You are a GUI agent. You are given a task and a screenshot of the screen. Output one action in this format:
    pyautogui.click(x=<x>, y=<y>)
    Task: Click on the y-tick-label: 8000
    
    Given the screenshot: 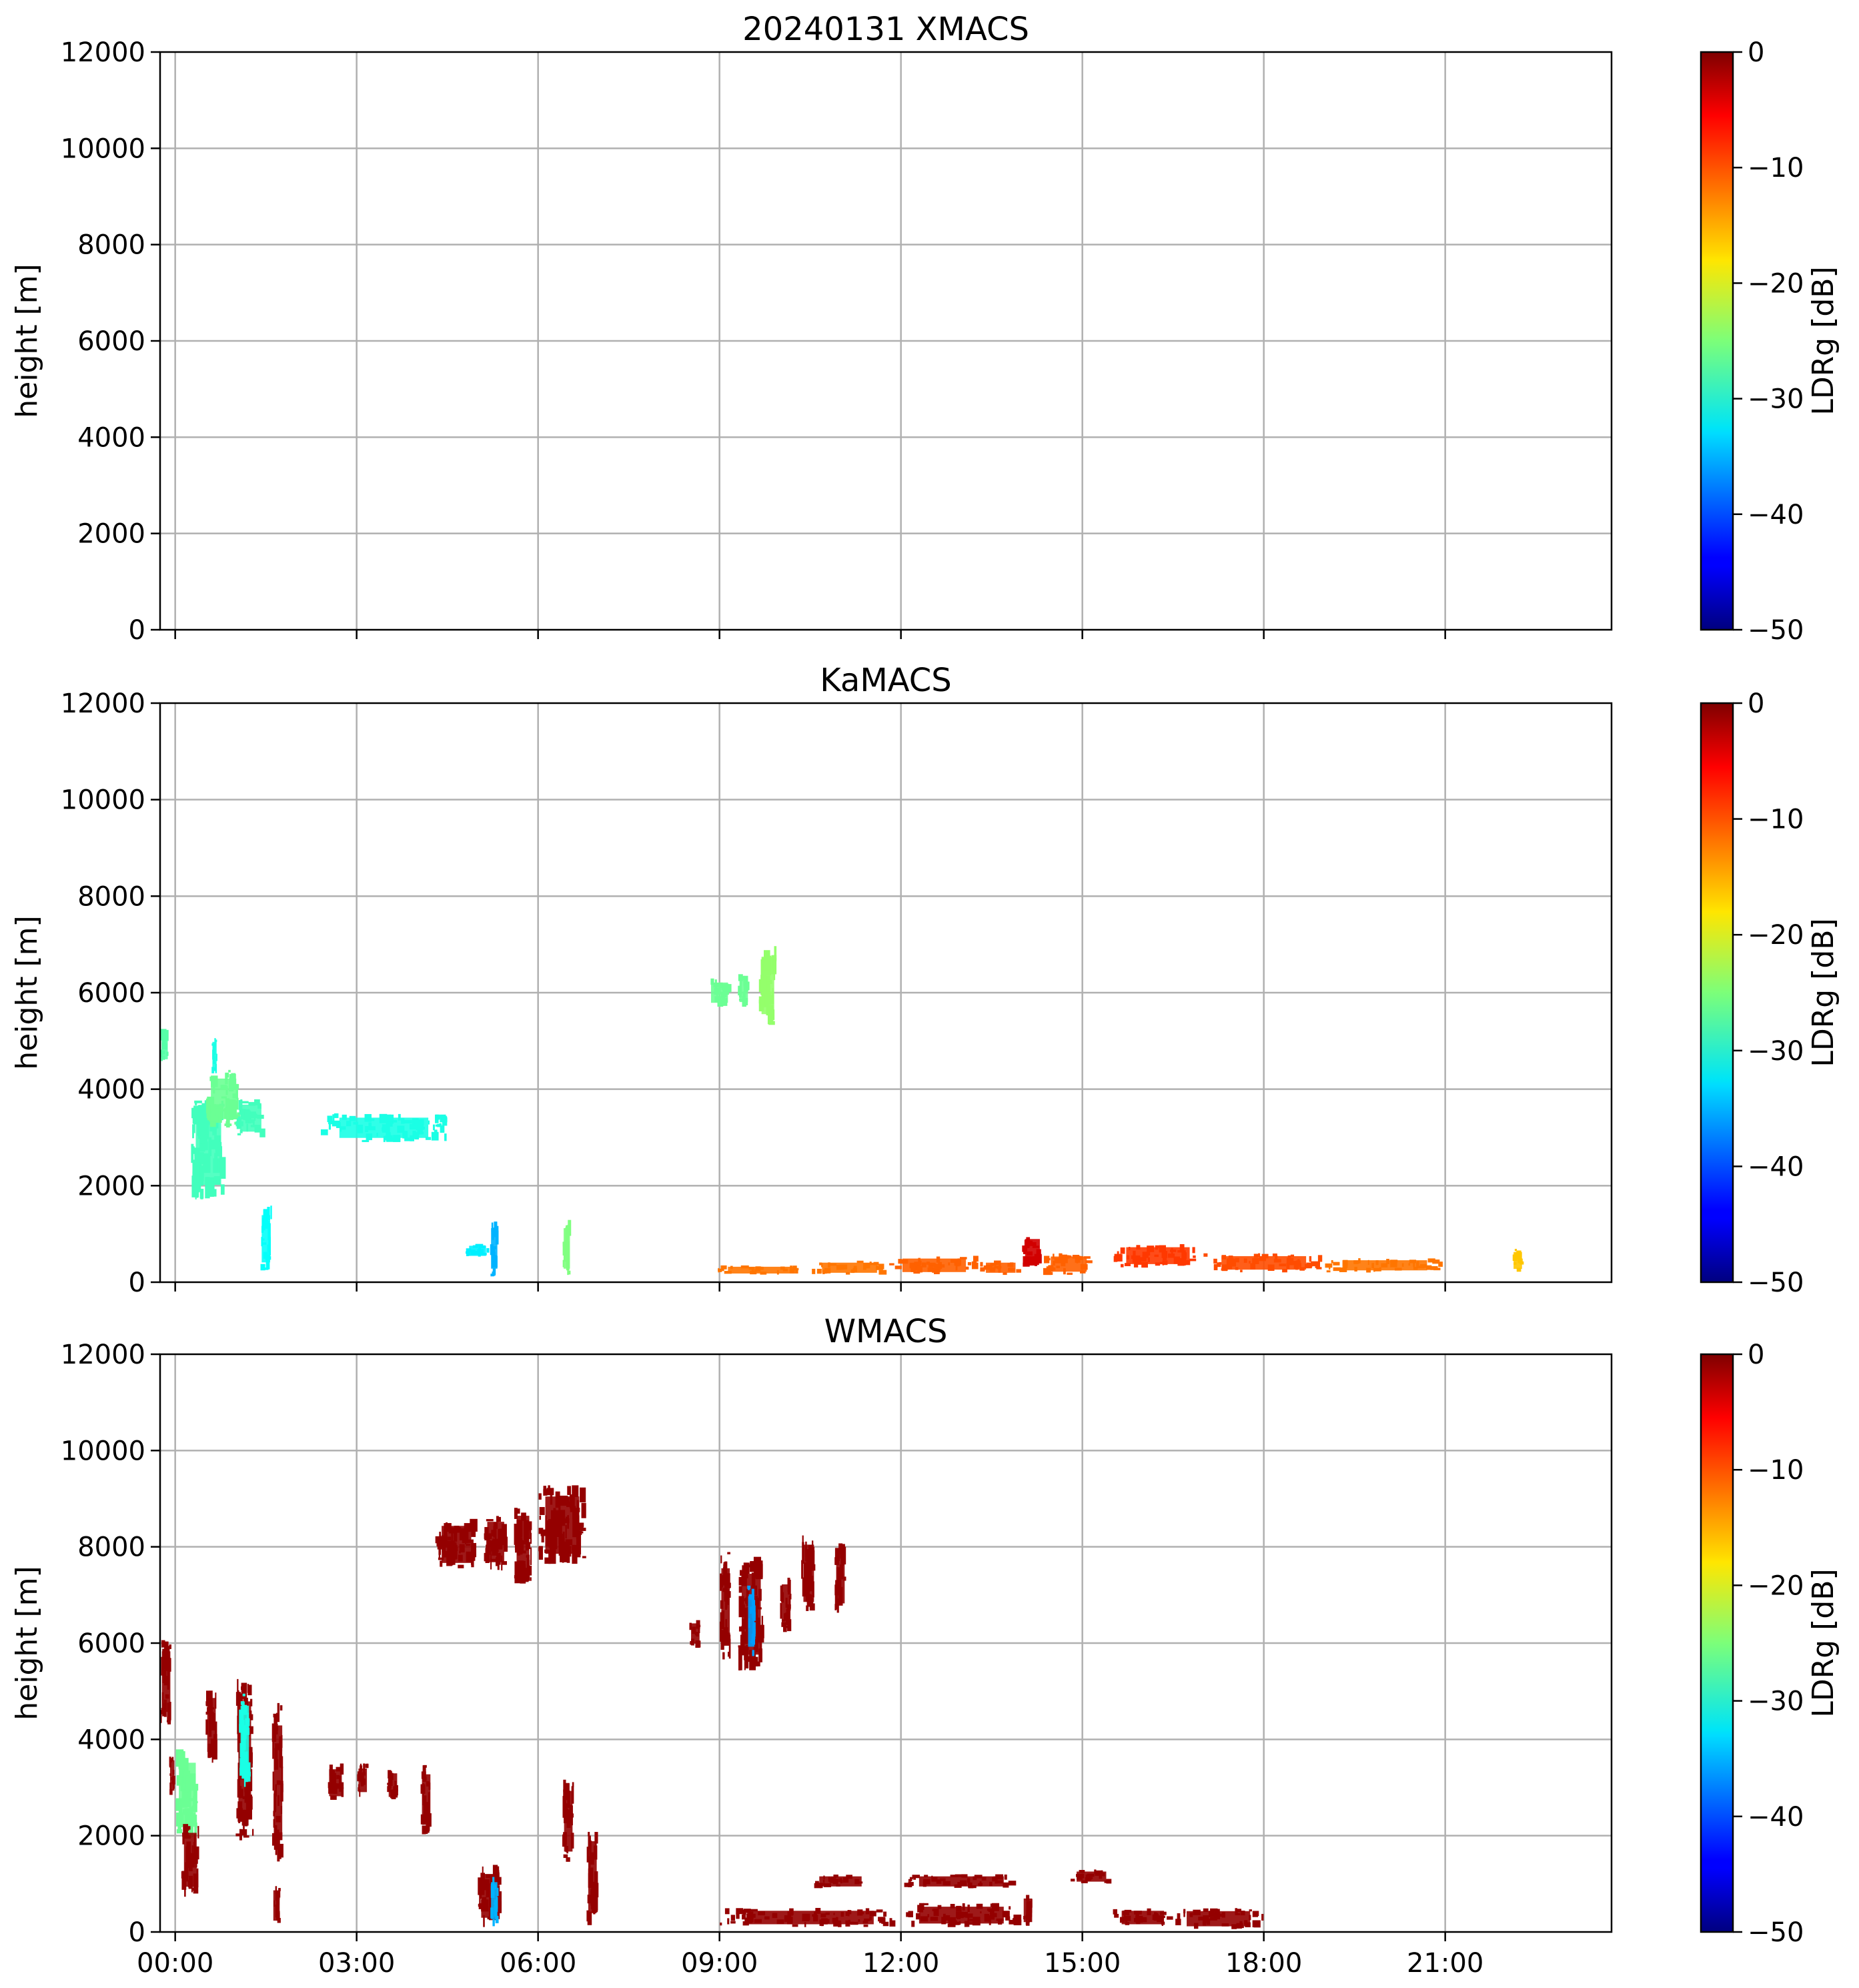 What is the action you would take?
    pyautogui.click(x=111, y=245)
    